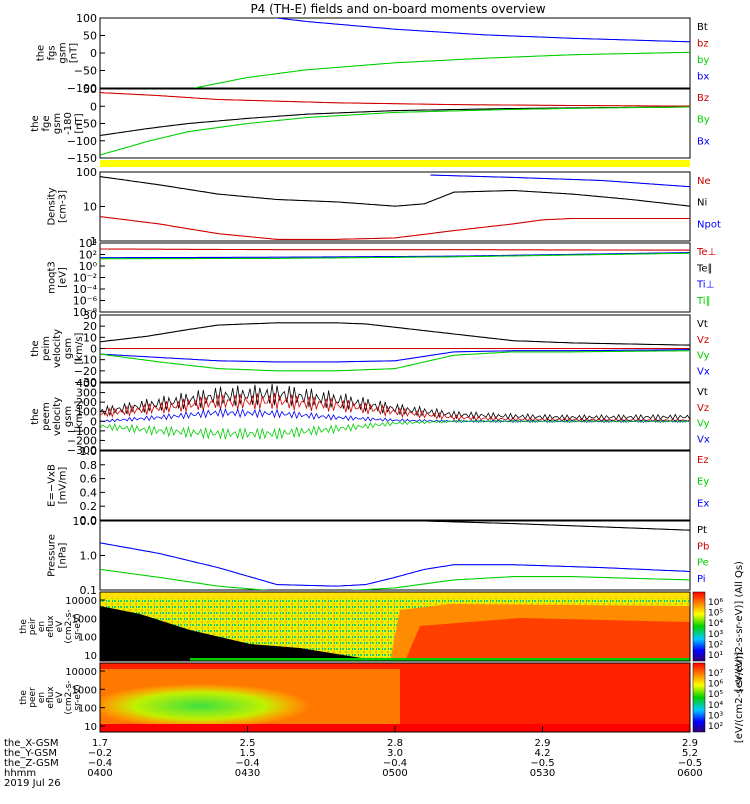 This screenshot has width=750, height=804. What do you see at coordinates (89, 556) in the screenshot?
I see `pressure-ytick-label: 1.0` at bounding box center [89, 556].